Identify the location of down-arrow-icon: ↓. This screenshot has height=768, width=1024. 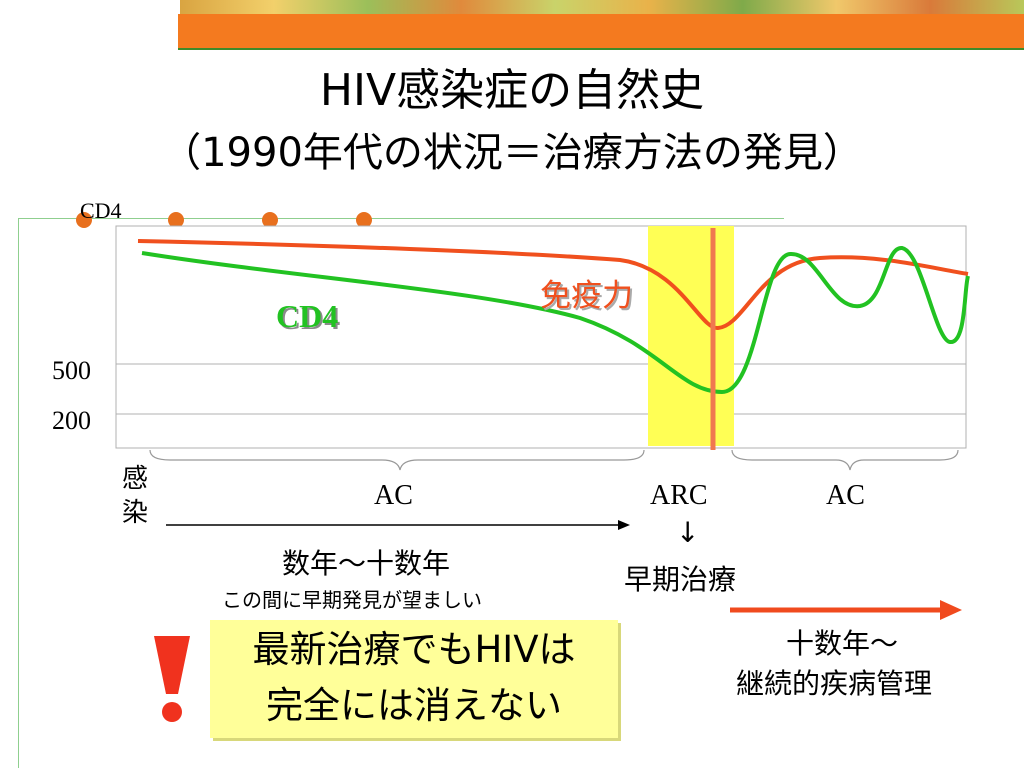
(688, 532).